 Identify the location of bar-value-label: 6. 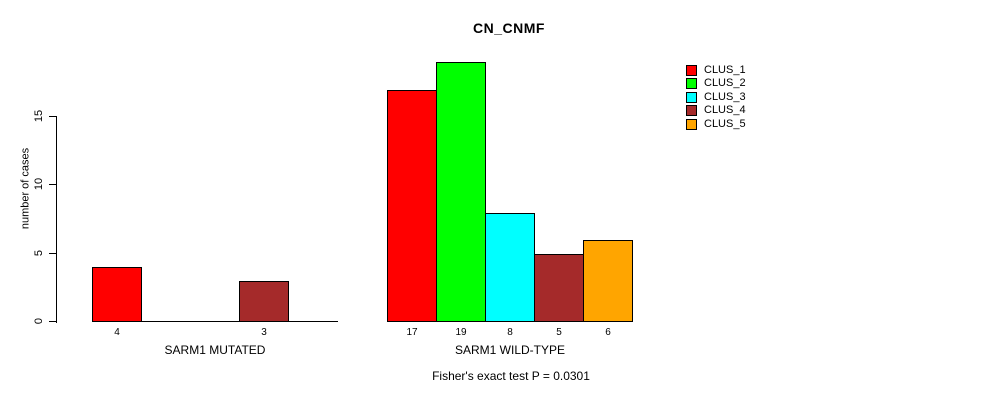
(608, 332).